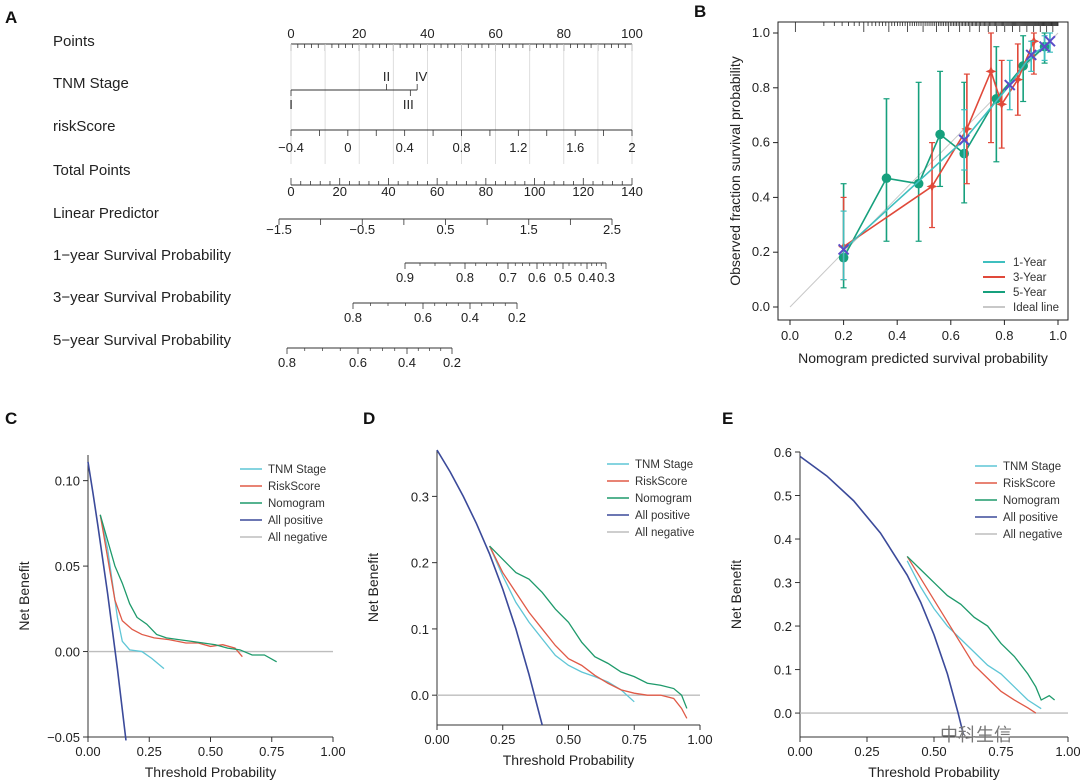  Describe the element at coordinates (951, 335) in the screenshot. I see `x-tick-label: 0.6` at that location.